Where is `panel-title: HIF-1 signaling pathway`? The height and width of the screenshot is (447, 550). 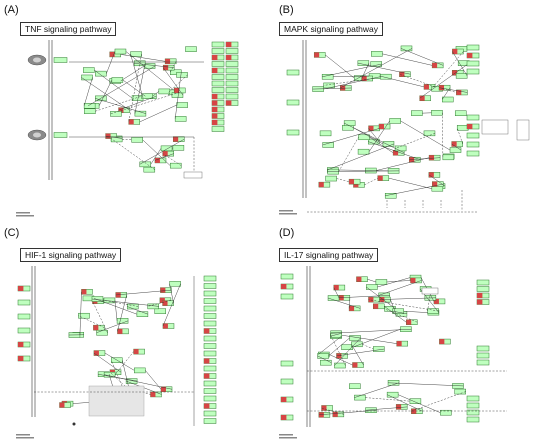 panel-title: HIF-1 signaling pathway is located at coordinates (71, 255).